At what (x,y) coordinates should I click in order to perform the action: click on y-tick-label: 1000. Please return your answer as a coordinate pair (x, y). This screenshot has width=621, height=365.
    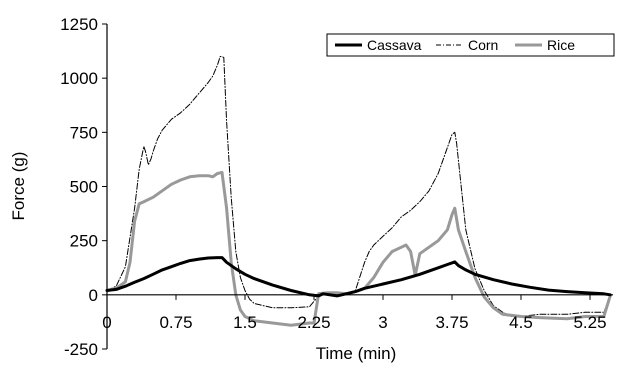
    Looking at the image, I should click on (79, 78).